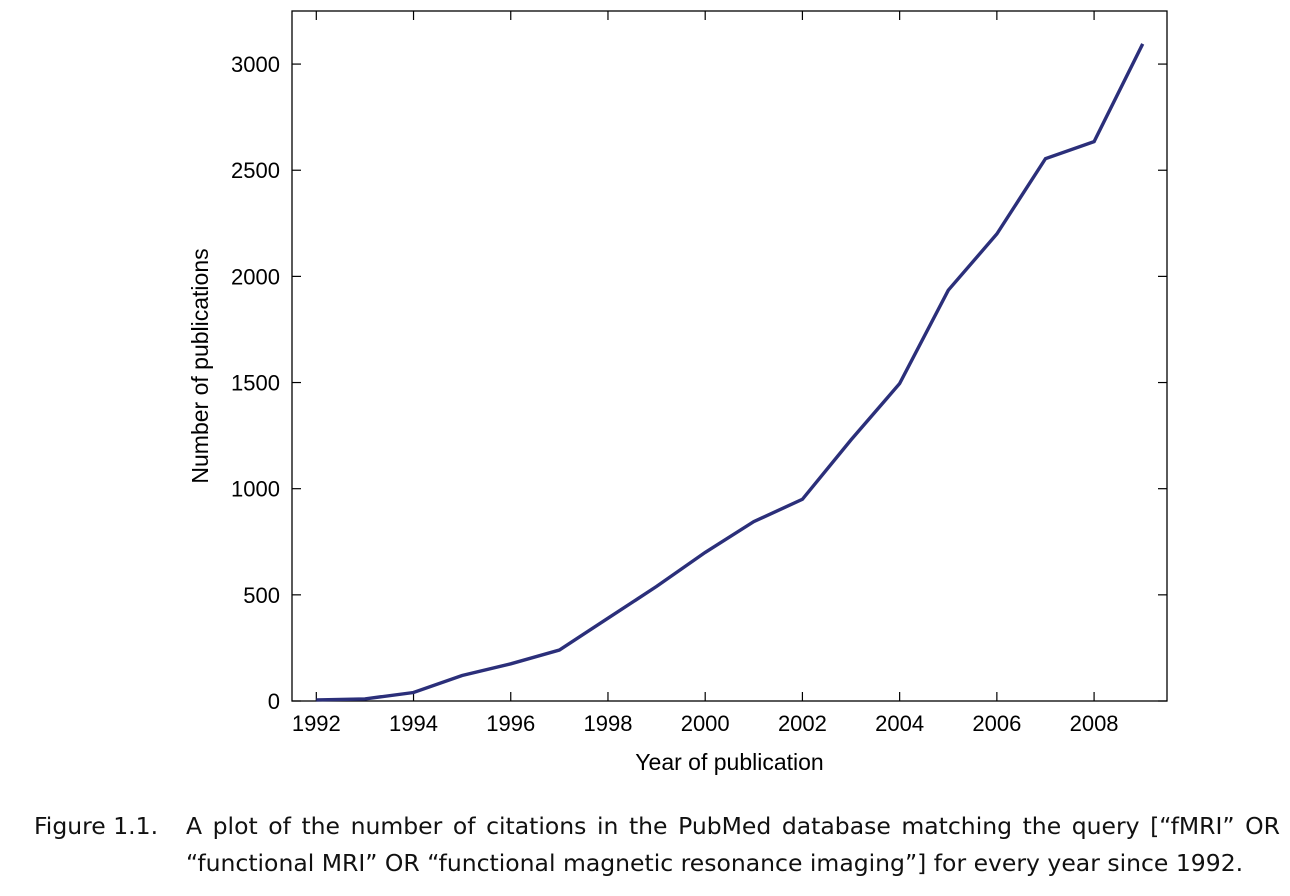 Image resolution: width=1290 pixels, height=896 pixels. What do you see at coordinates (255, 276) in the screenshot?
I see `y-tick-label: 2000` at bounding box center [255, 276].